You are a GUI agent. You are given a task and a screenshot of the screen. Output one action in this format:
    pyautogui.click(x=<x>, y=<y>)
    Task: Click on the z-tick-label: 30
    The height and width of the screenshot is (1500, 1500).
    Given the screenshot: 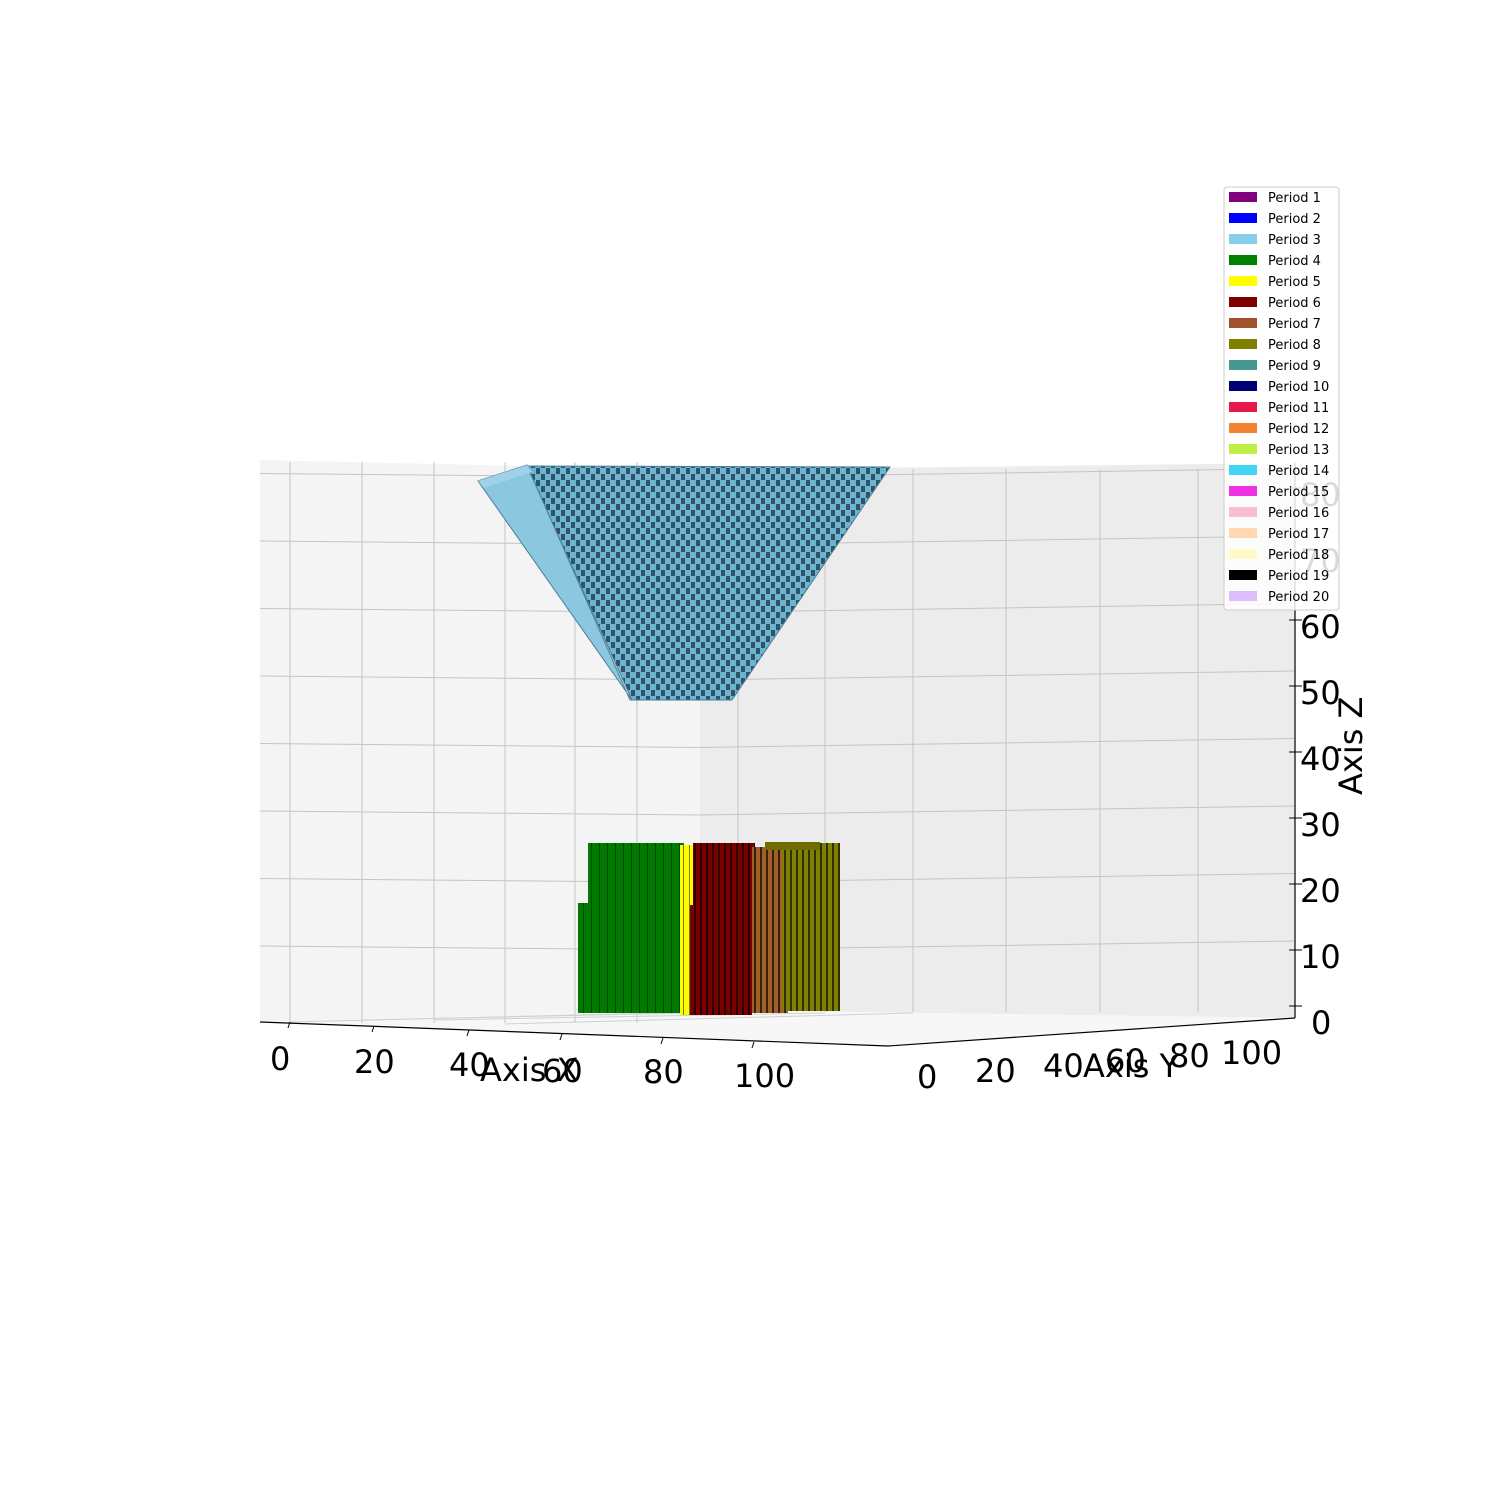 What is the action you would take?
    pyautogui.click(x=1320, y=825)
    